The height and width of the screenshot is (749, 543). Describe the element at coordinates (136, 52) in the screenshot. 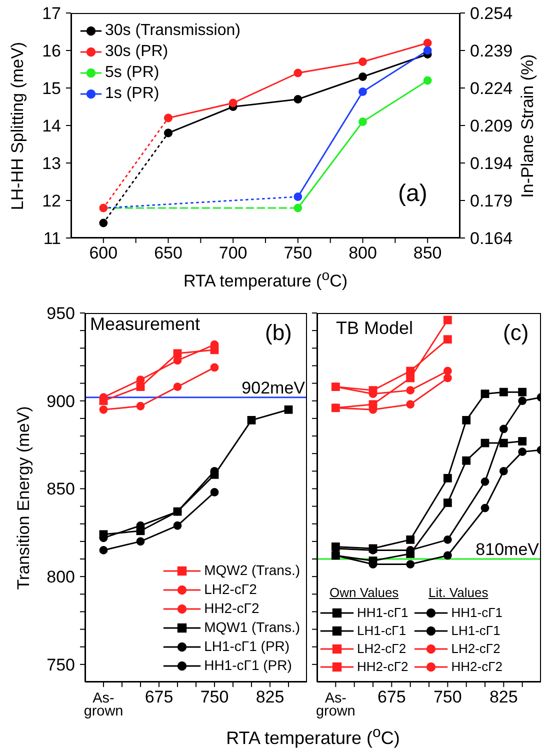

I see `legend-label: 30s (PR)` at that location.